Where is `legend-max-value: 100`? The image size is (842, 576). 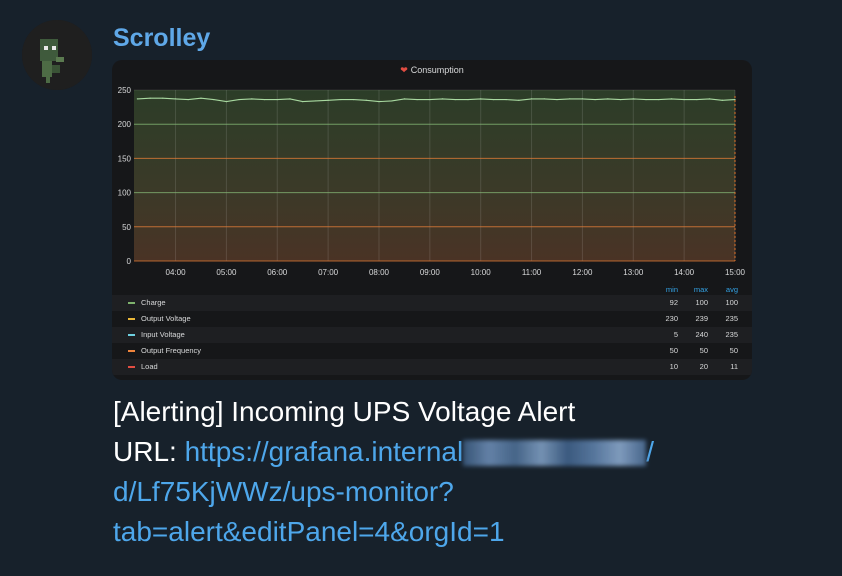 legend-max-value: 100 is located at coordinates (701, 302).